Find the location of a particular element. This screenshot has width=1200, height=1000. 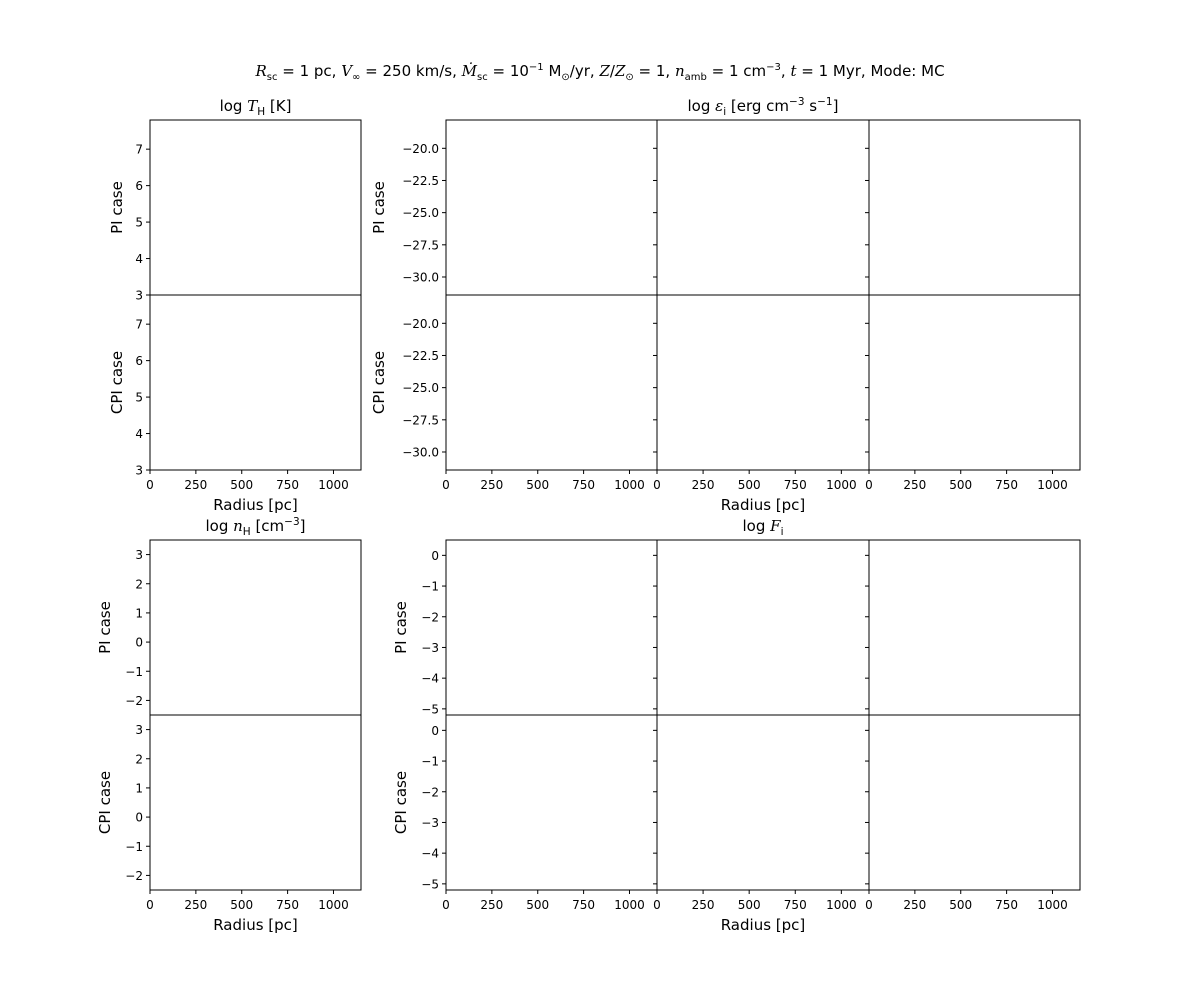

ytick-label-emissivity-1-0: −20.0 is located at coordinates (420, 324).